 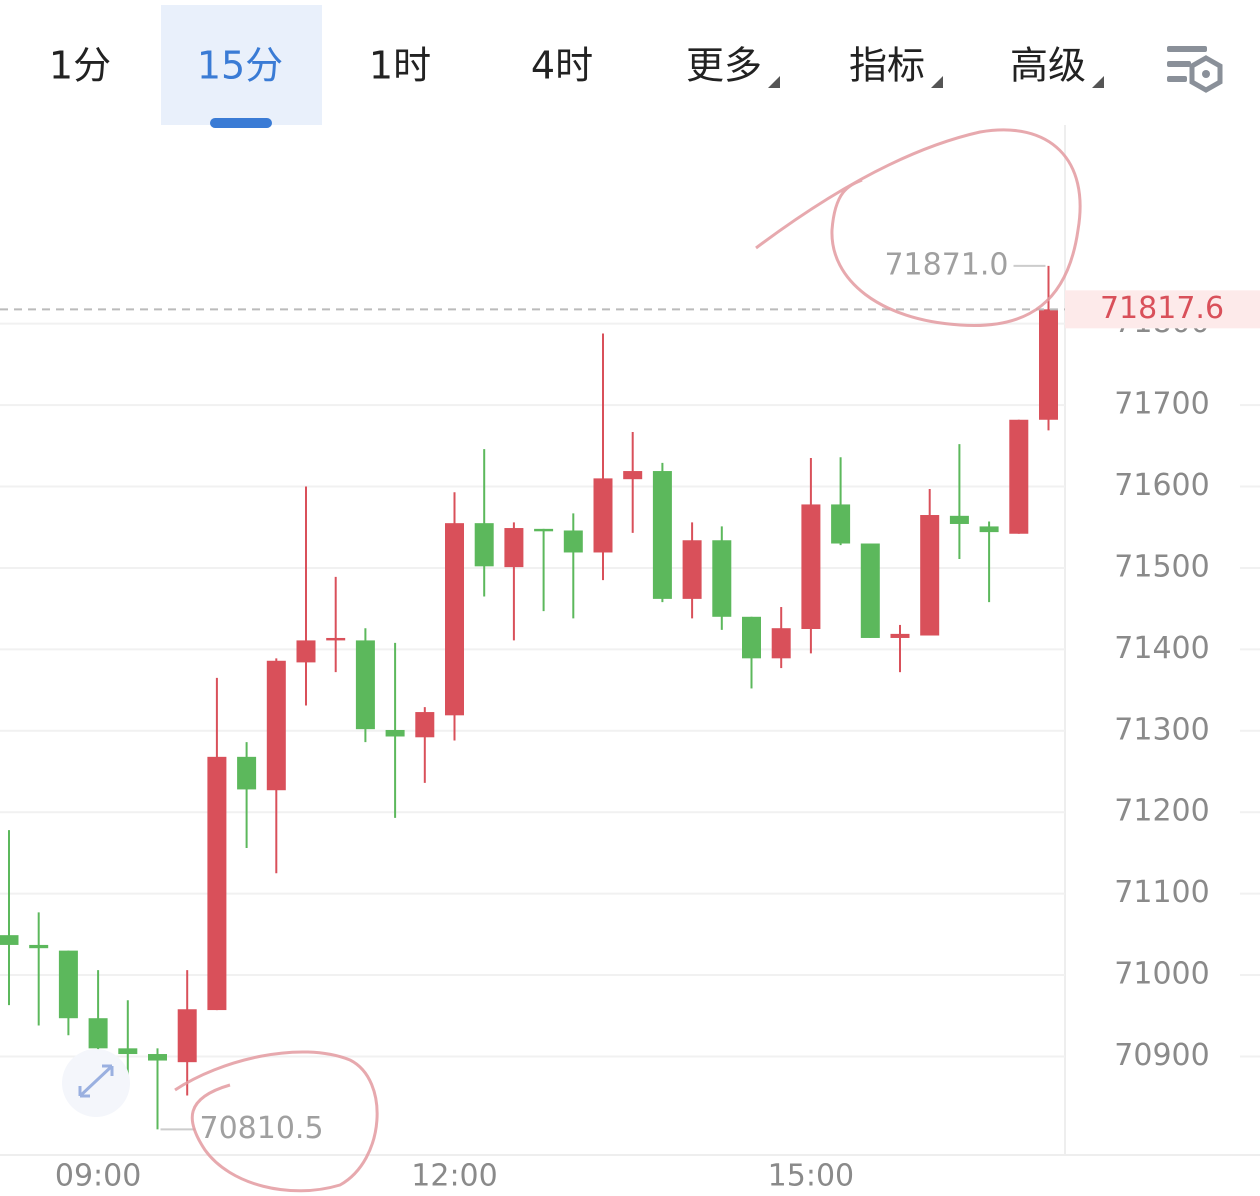 What do you see at coordinates (262, 1128) in the screenshot?
I see `annotation-label: 70810.5` at bounding box center [262, 1128].